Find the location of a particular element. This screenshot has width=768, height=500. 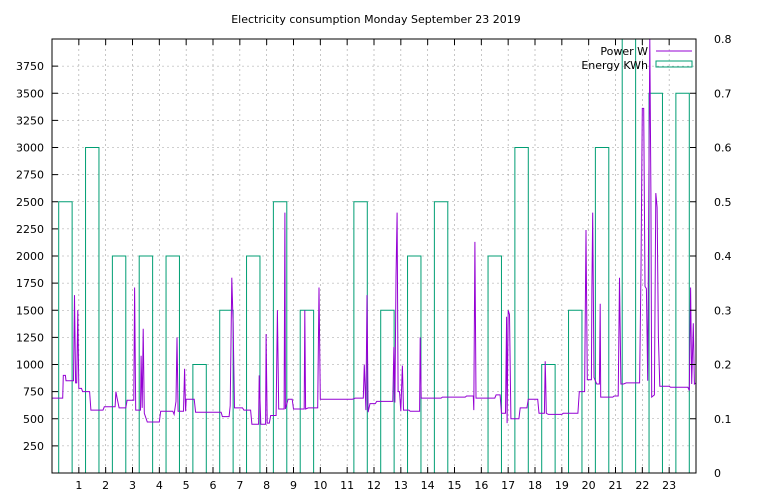

y-left-tick-label: 1750 is located at coordinates (30, 283).